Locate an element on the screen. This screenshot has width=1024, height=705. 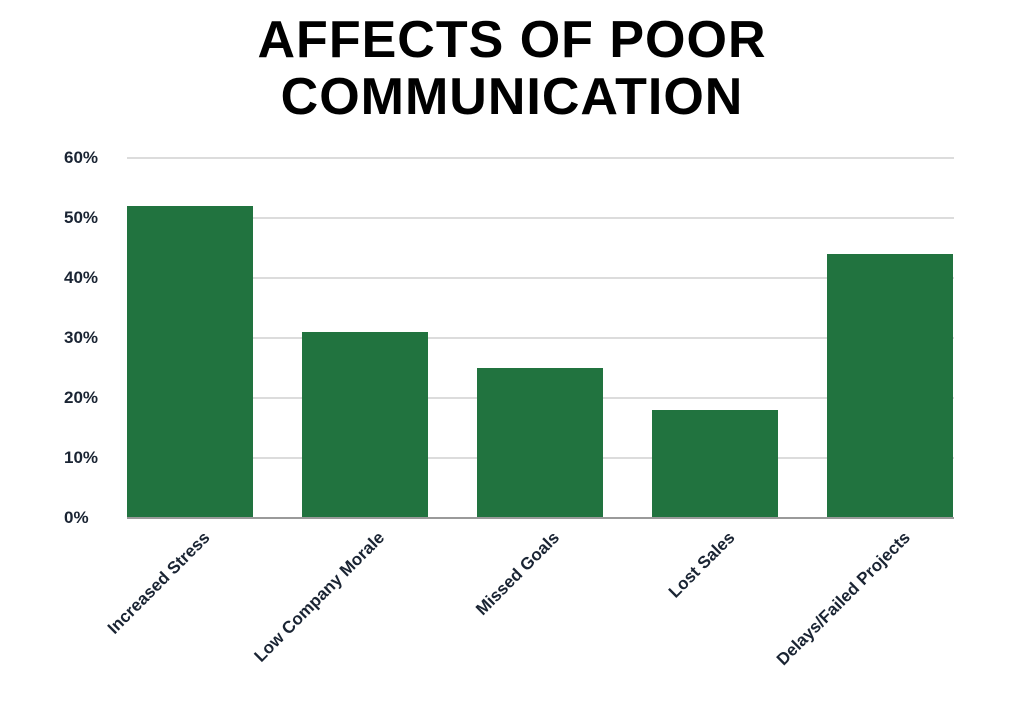
x-tick-label: Low Company Morale is located at coordinates (319, 597).